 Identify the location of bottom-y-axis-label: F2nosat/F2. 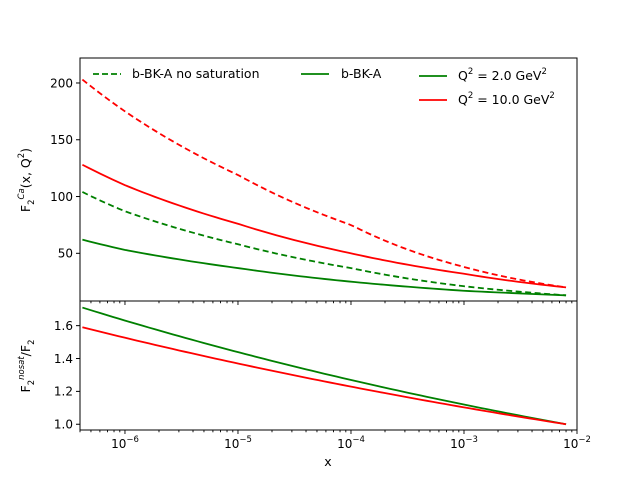
(27, 365).